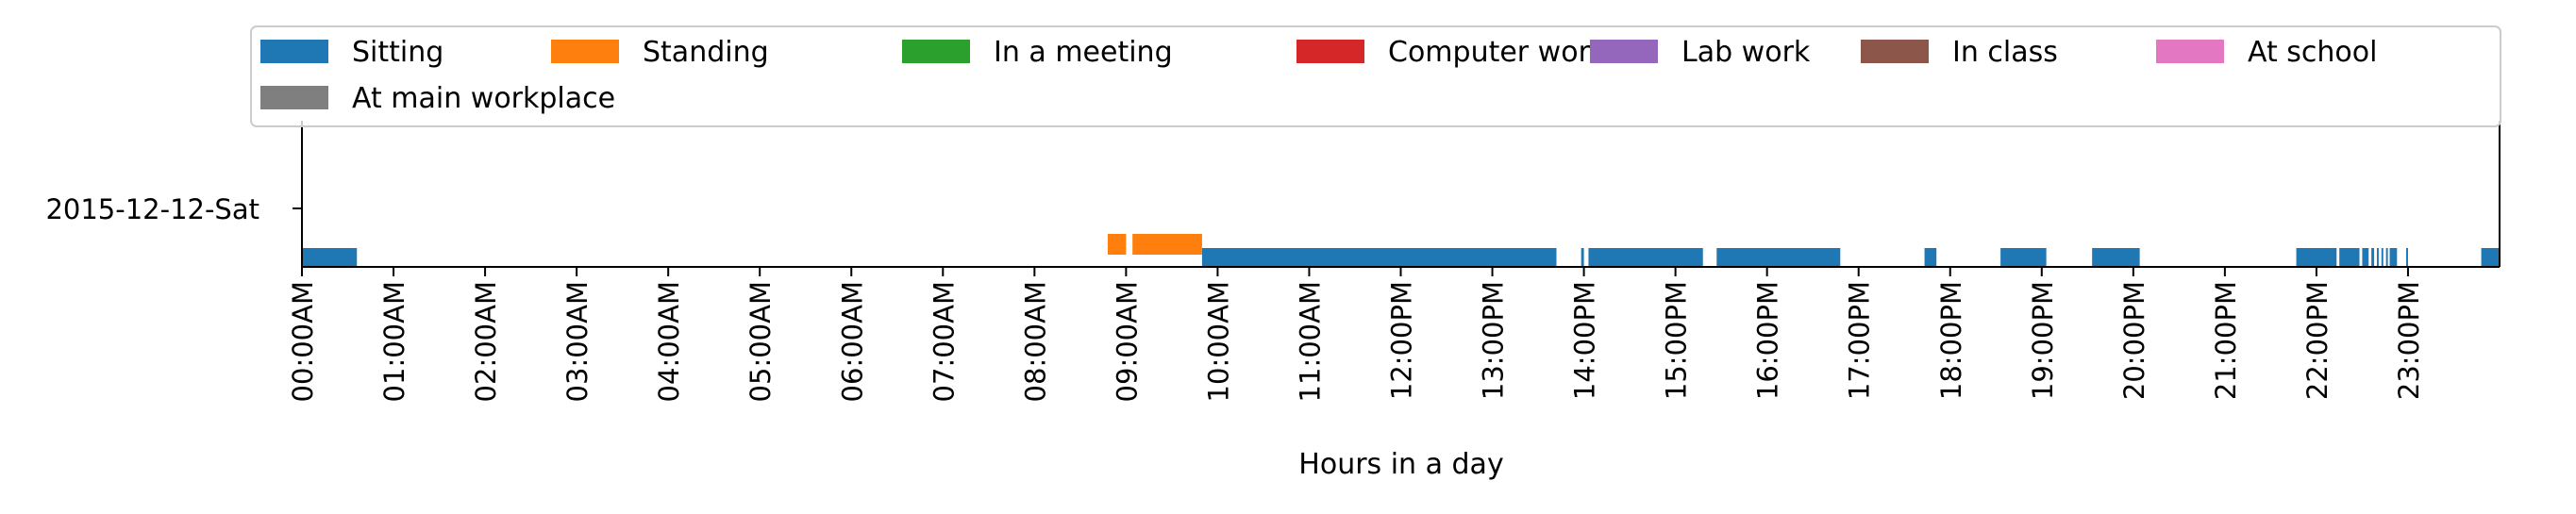 Image resolution: width=2576 pixels, height=514 pixels. What do you see at coordinates (1497, 53) in the screenshot?
I see `legend-label: Computer work` at bounding box center [1497, 53].